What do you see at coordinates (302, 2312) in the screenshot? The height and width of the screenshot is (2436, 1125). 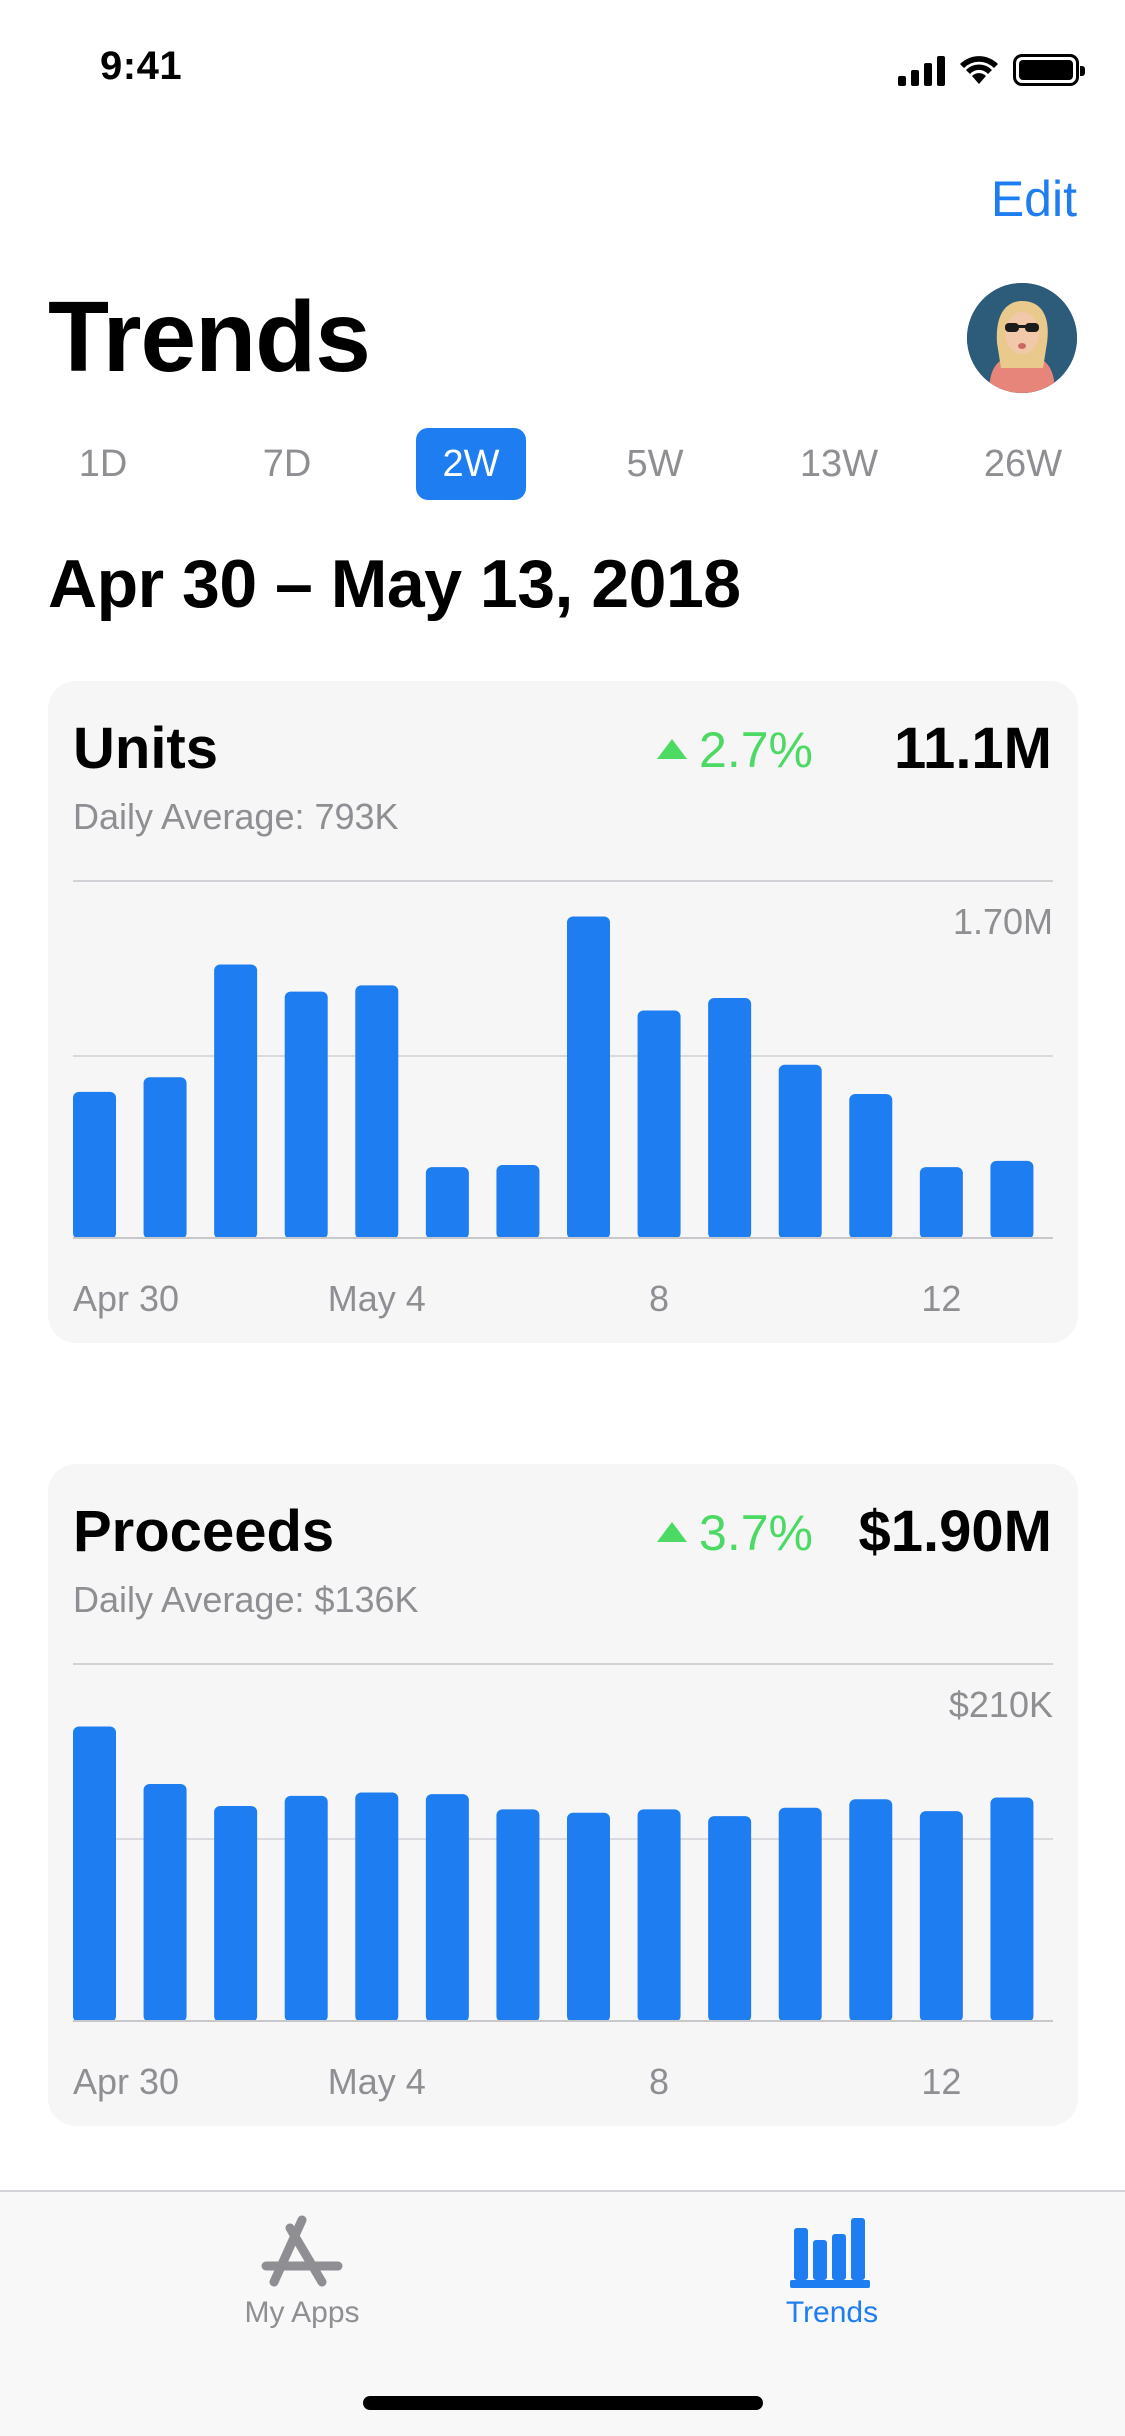 I see `tab-label: My Apps` at bounding box center [302, 2312].